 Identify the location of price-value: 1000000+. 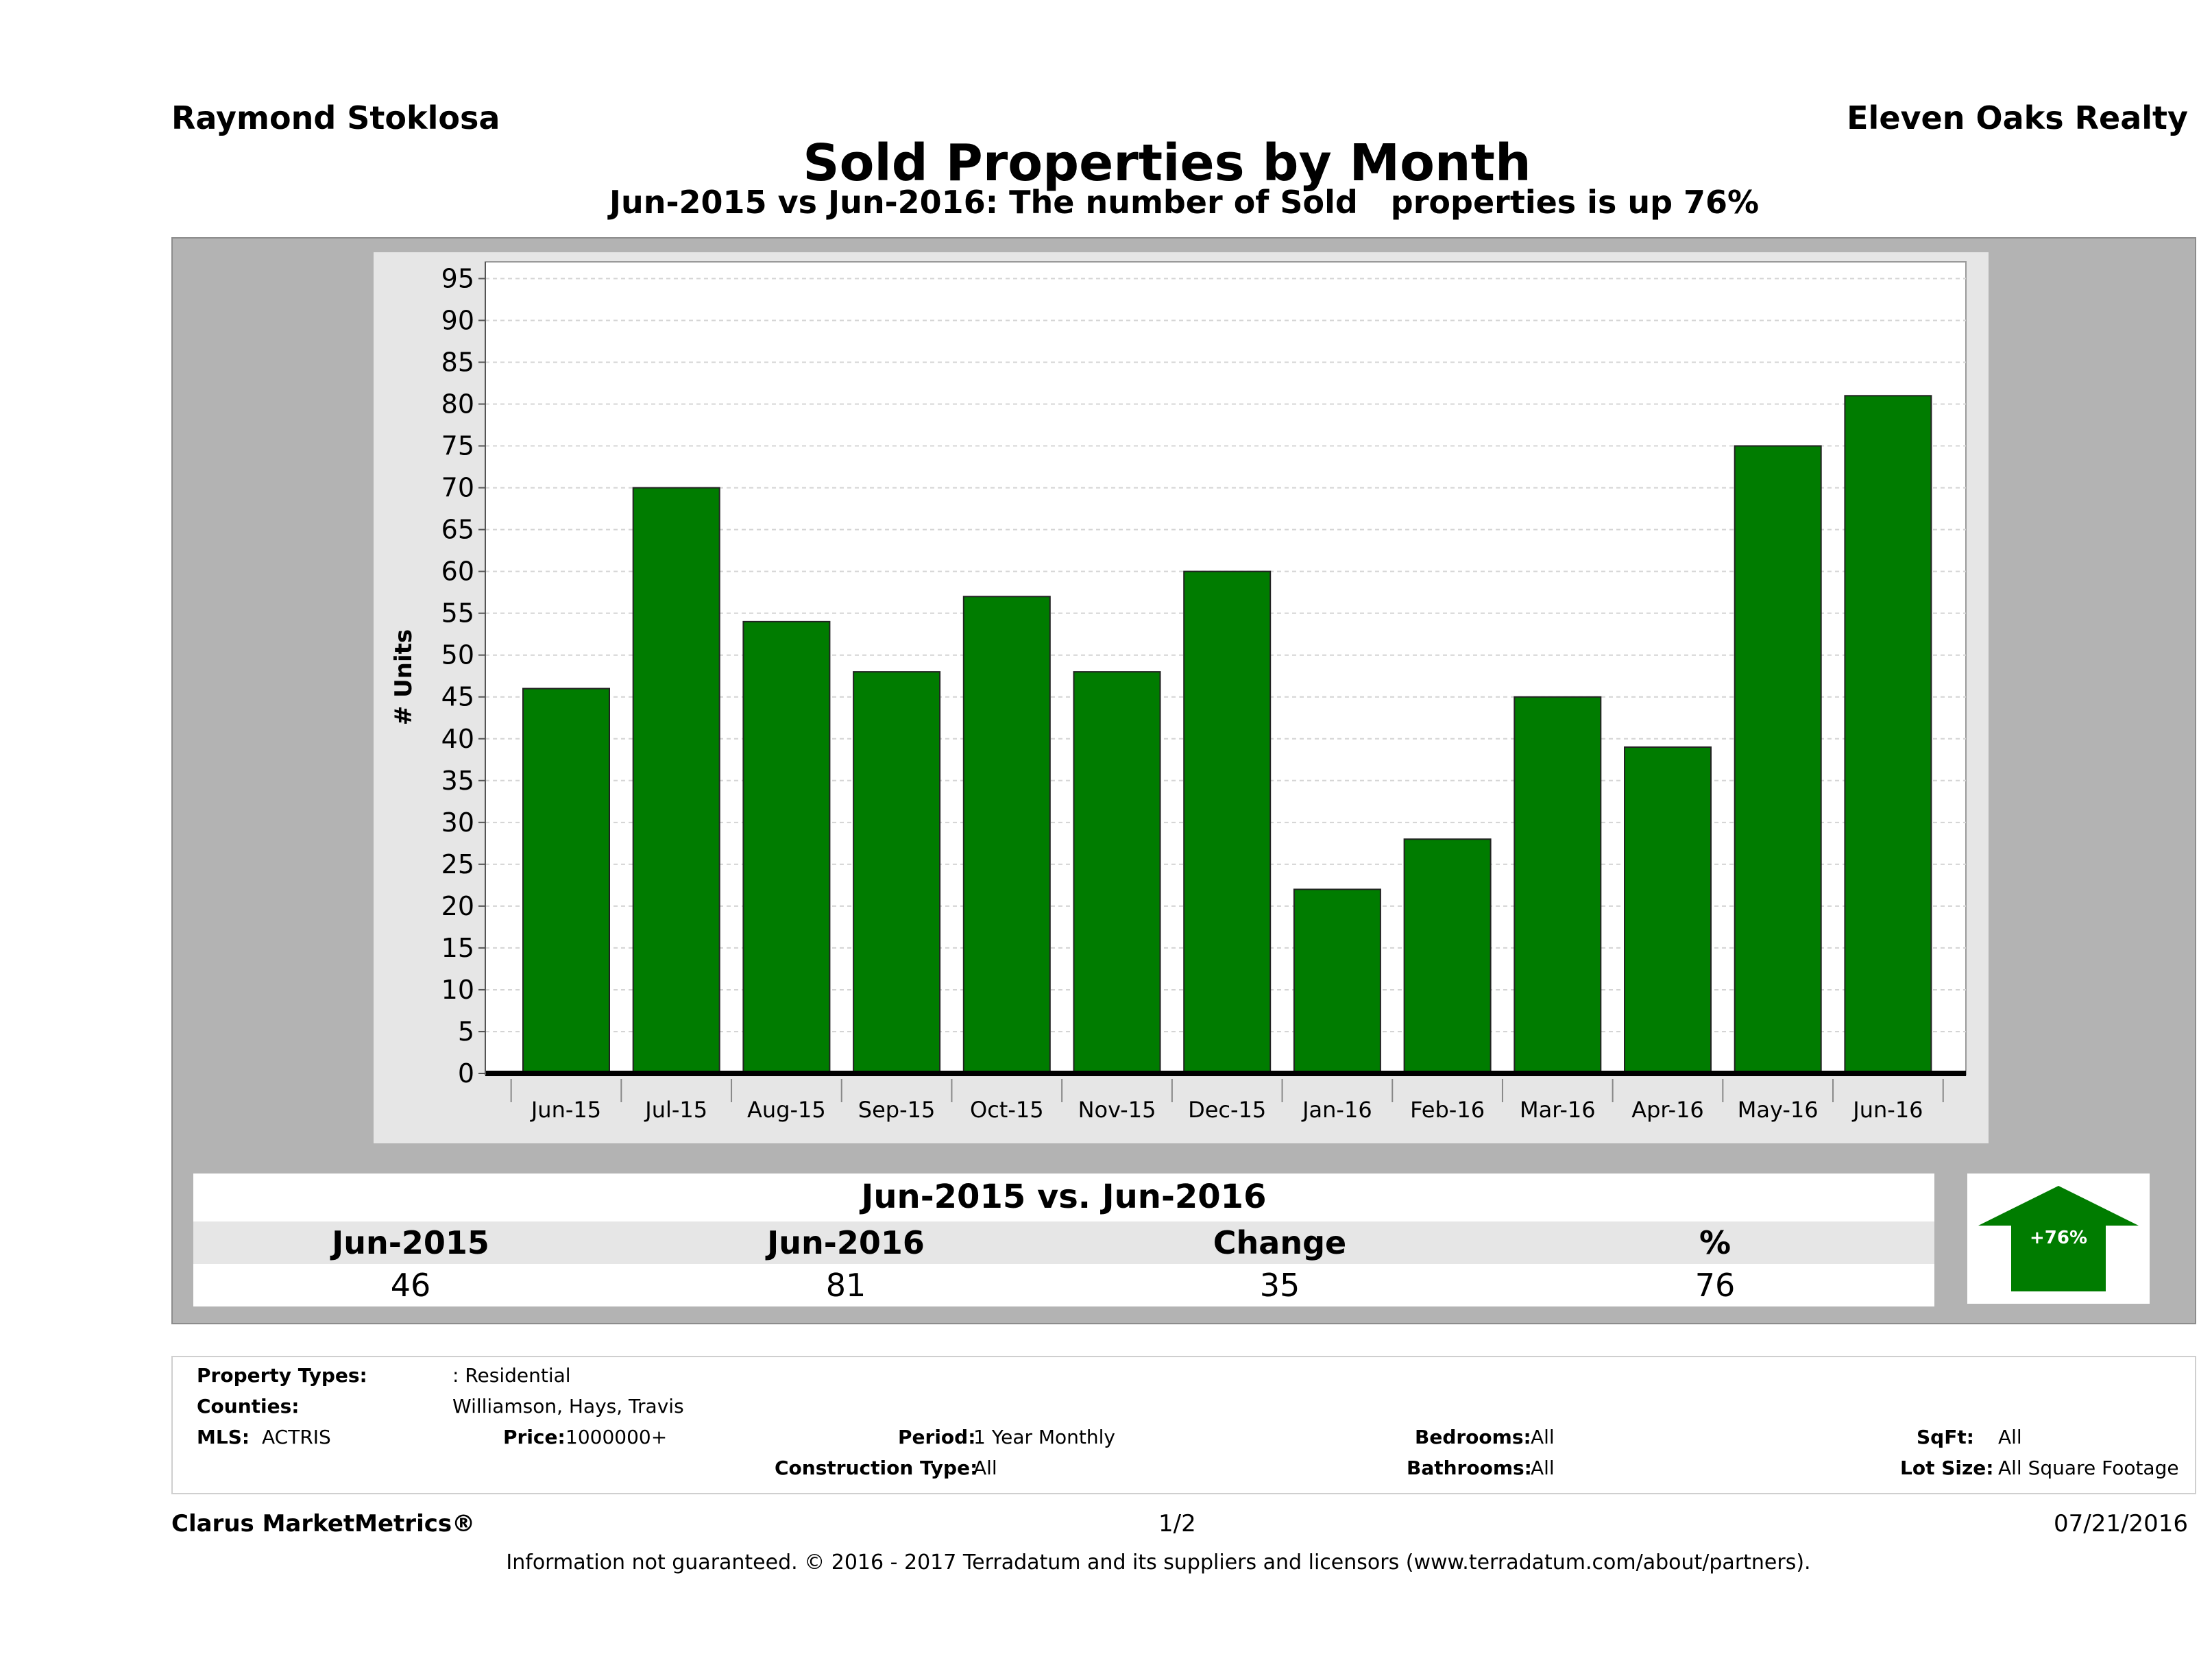
(617, 1437).